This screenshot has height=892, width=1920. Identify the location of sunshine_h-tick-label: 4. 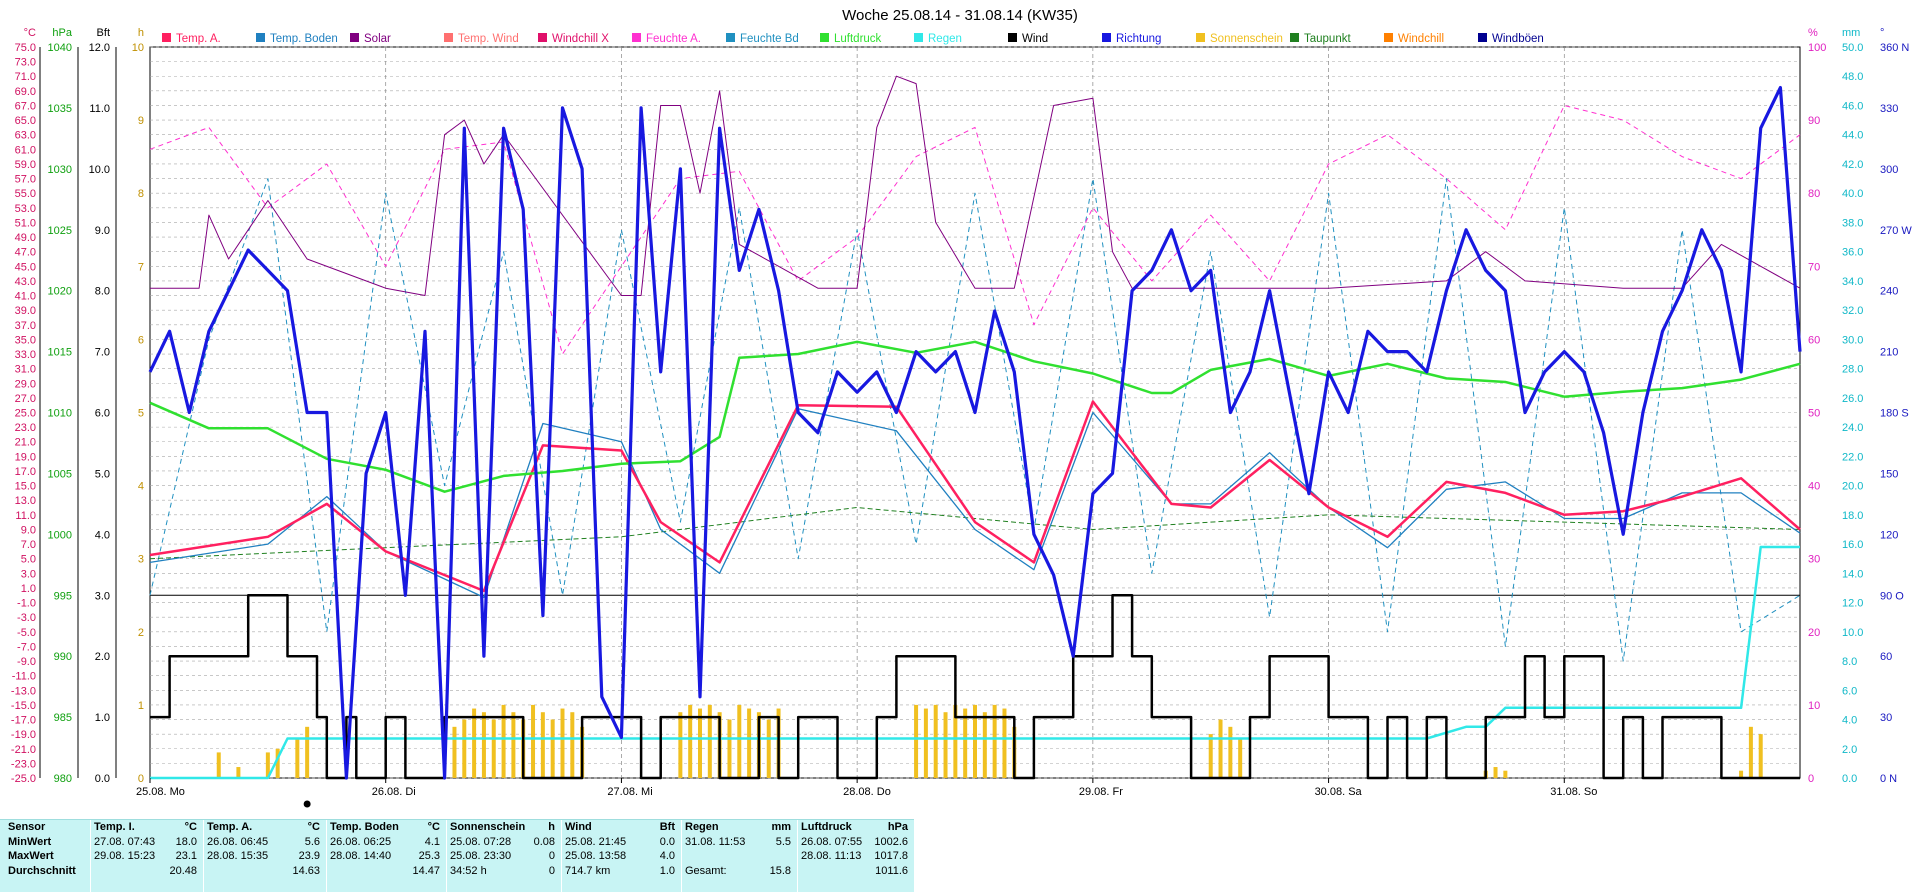
(141, 487).